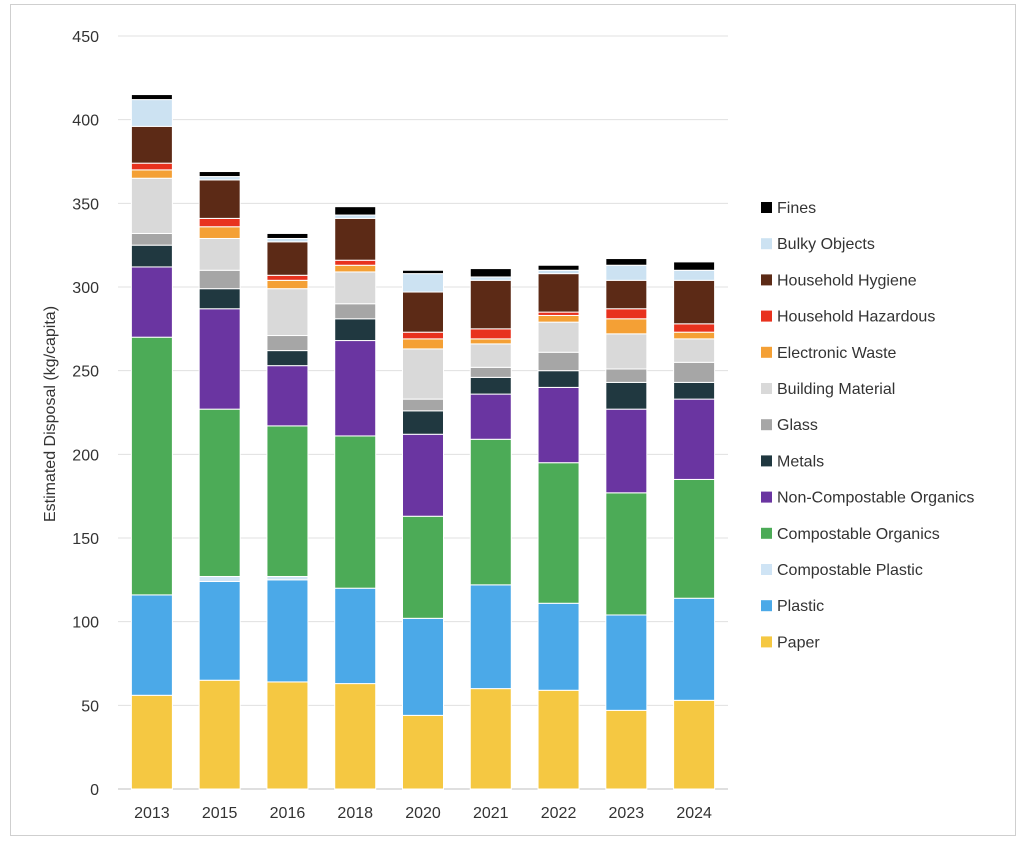 This screenshot has width=1024, height=847. Describe the element at coordinates (355, 813) in the screenshot. I see `x-tick-label: 2018` at that location.